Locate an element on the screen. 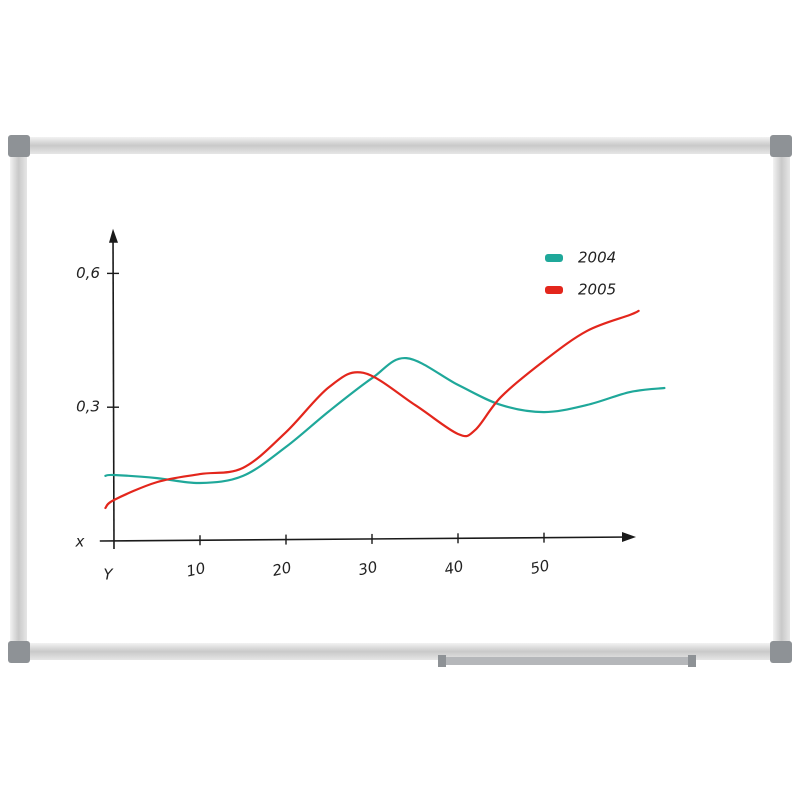  y-tick-label: 0,3 is located at coordinates (88, 407).